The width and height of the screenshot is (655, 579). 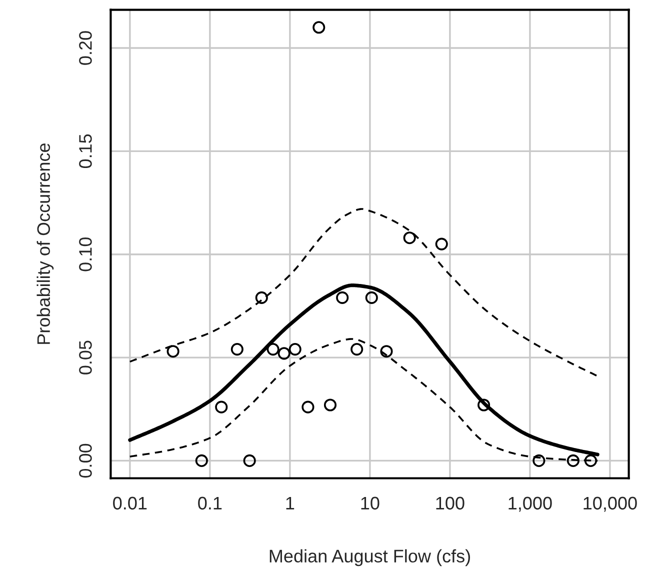 I want to click on y-tick-label: 0.10, so click(x=85, y=255).